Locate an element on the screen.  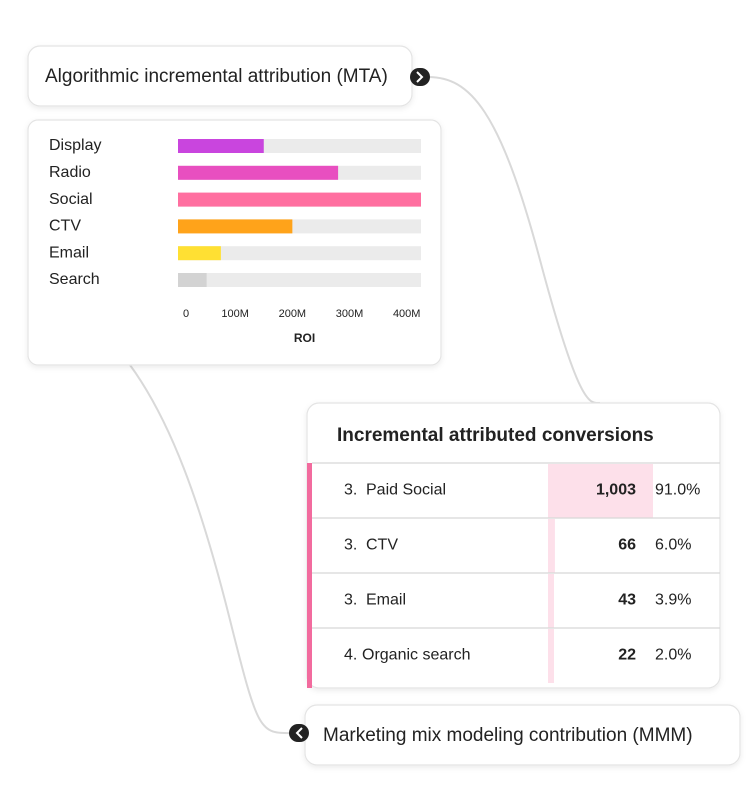
x-axis-label: ROI is located at coordinates (304, 338).